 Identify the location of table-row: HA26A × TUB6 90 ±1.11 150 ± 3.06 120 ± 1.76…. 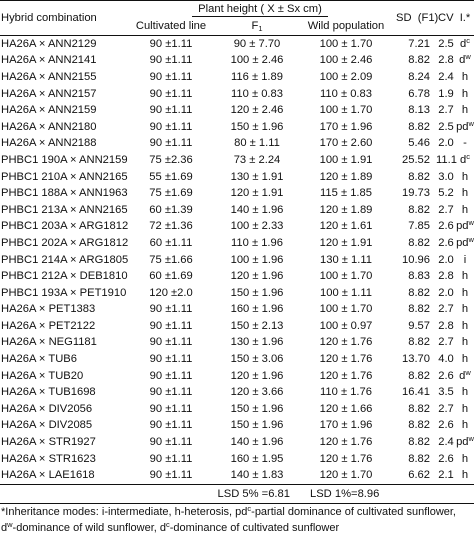
(237, 359).